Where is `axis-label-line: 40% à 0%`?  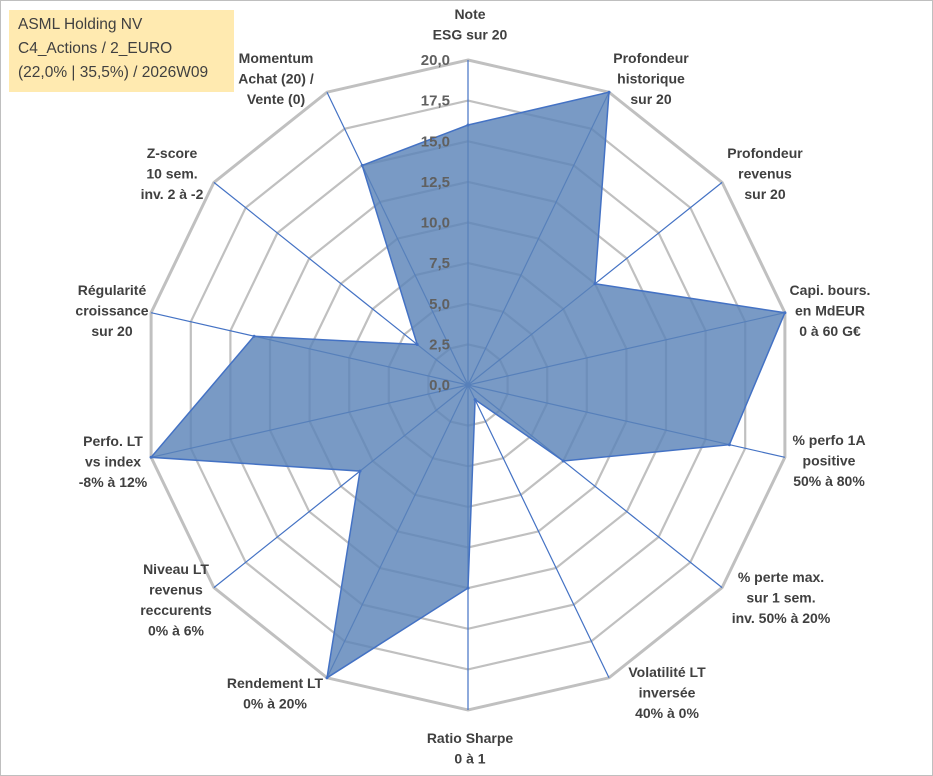 axis-label-line: 40% à 0% is located at coordinates (667, 713).